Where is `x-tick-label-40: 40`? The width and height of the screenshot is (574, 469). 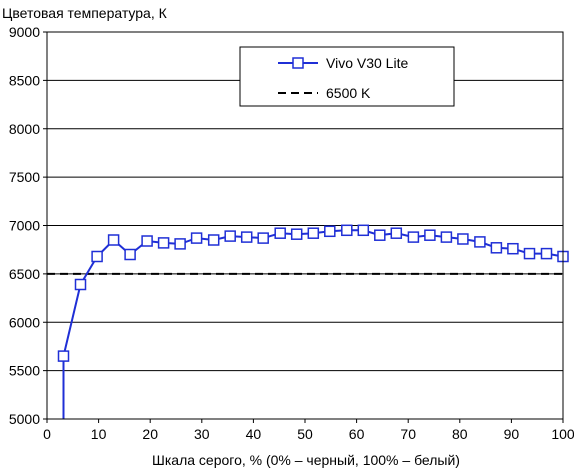 x-tick-label-40: 40 is located at coordinates (254, 434).